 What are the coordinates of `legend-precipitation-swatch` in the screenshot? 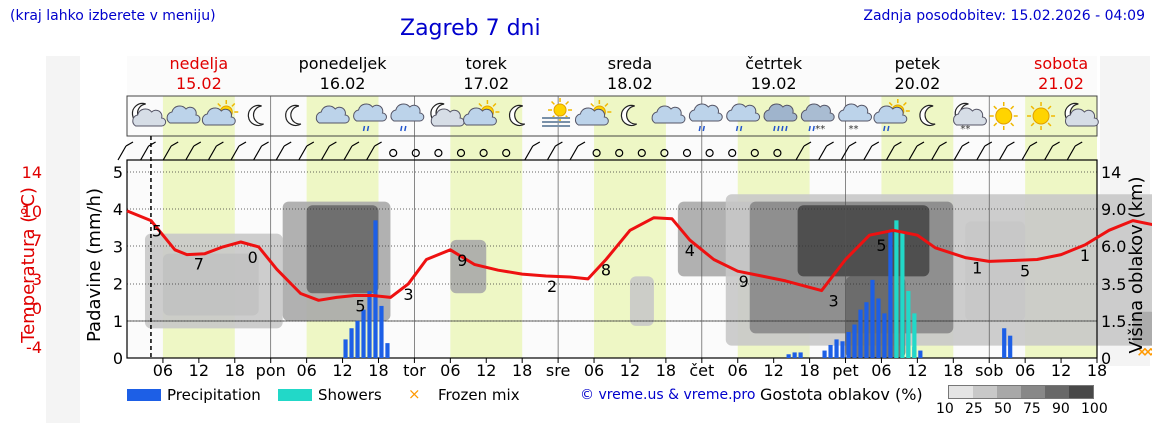 It's located at (144, 395).